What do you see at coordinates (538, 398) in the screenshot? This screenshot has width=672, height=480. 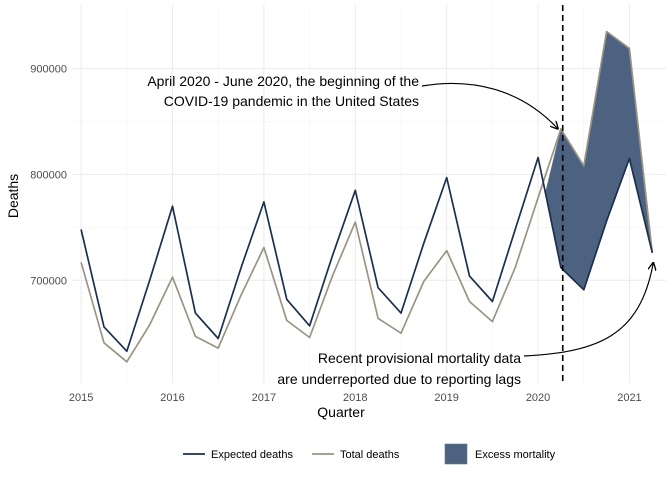 I see `x-tick-label: 2020` at bounding box center [538, 398].